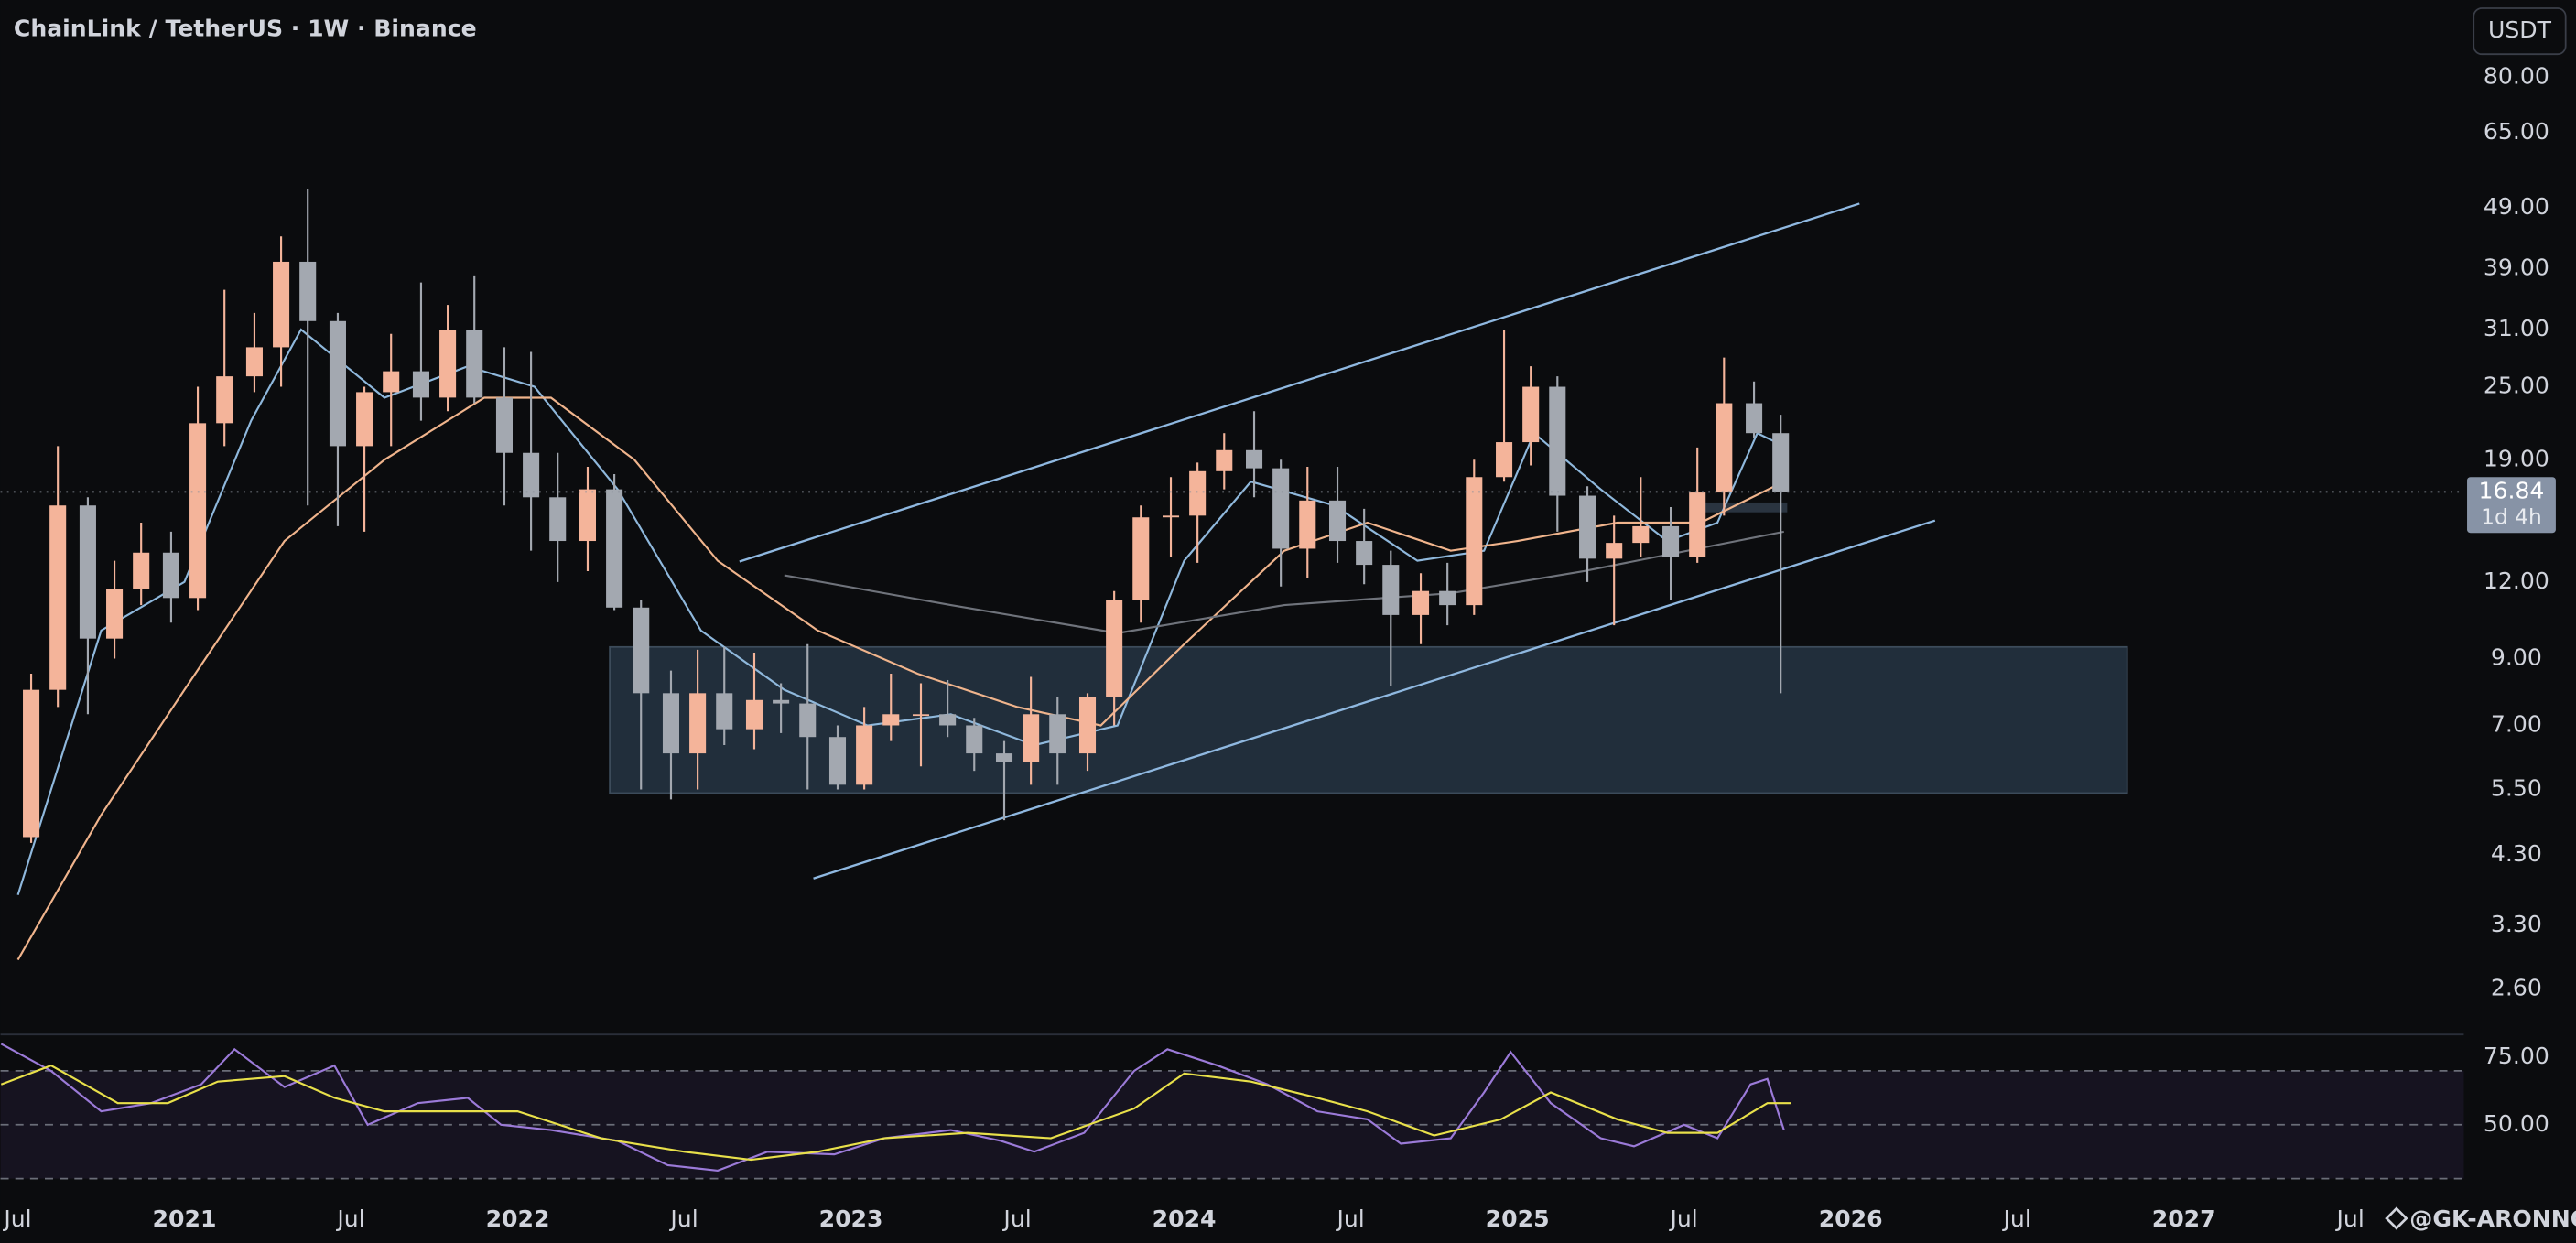 The width and height of the screenshot is (2576, 1243). Describe the element at coordinates (2517, 386) in the screenshot. I see `y-tick-label: 25.00` at that location.